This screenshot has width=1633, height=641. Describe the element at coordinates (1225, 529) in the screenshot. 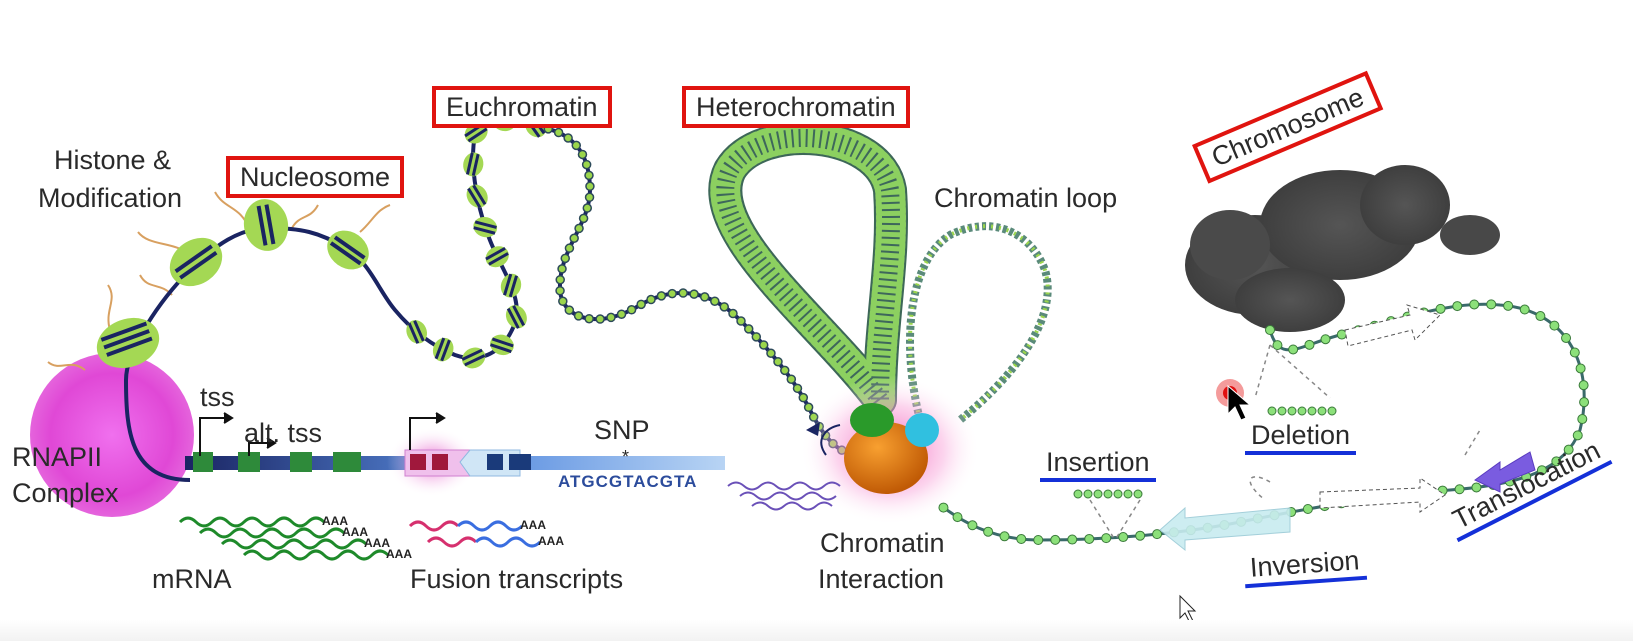

I see `inversion-arrow` at that location.